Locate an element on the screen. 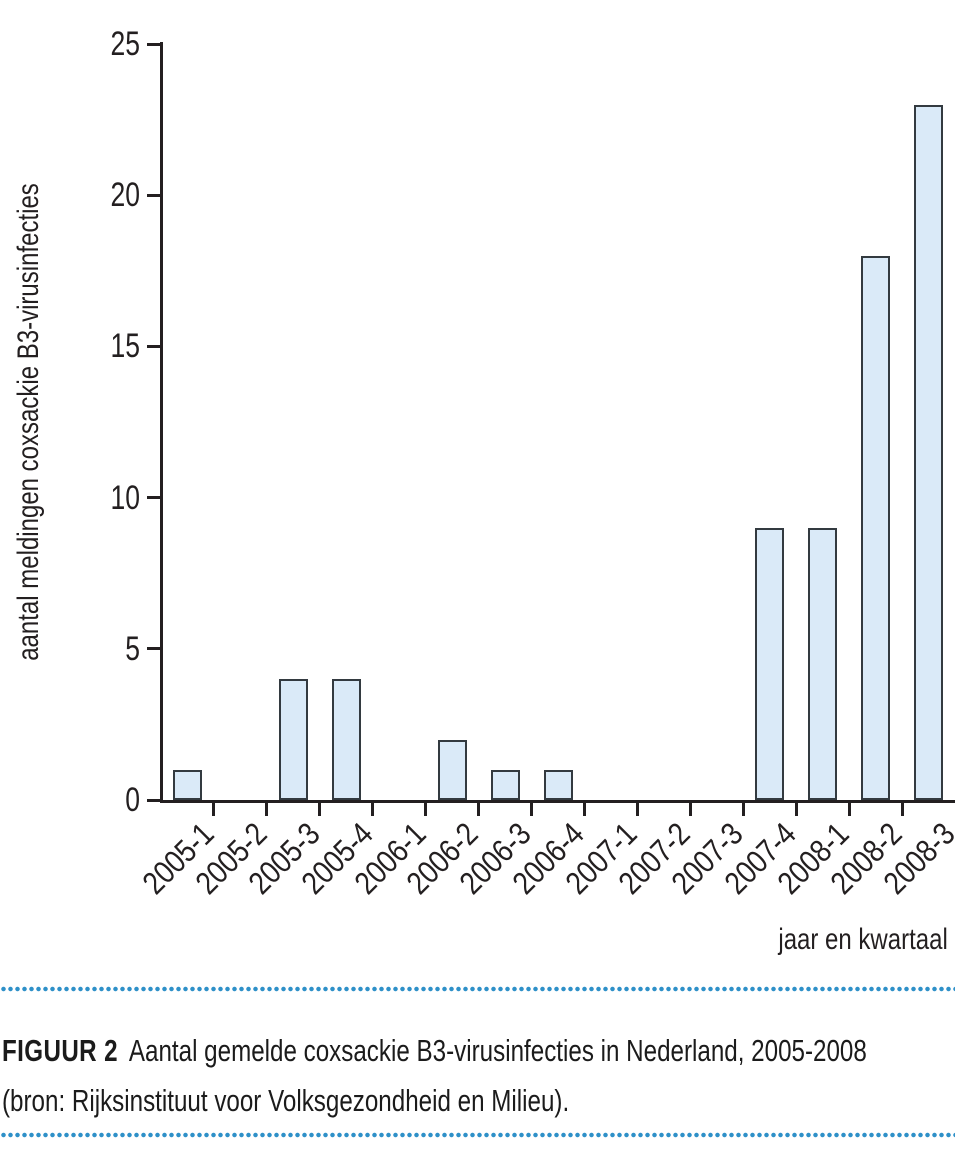 This screenshot has height=1150, width=955. y-tick-label: 15 is located at coordinates (125, 346).